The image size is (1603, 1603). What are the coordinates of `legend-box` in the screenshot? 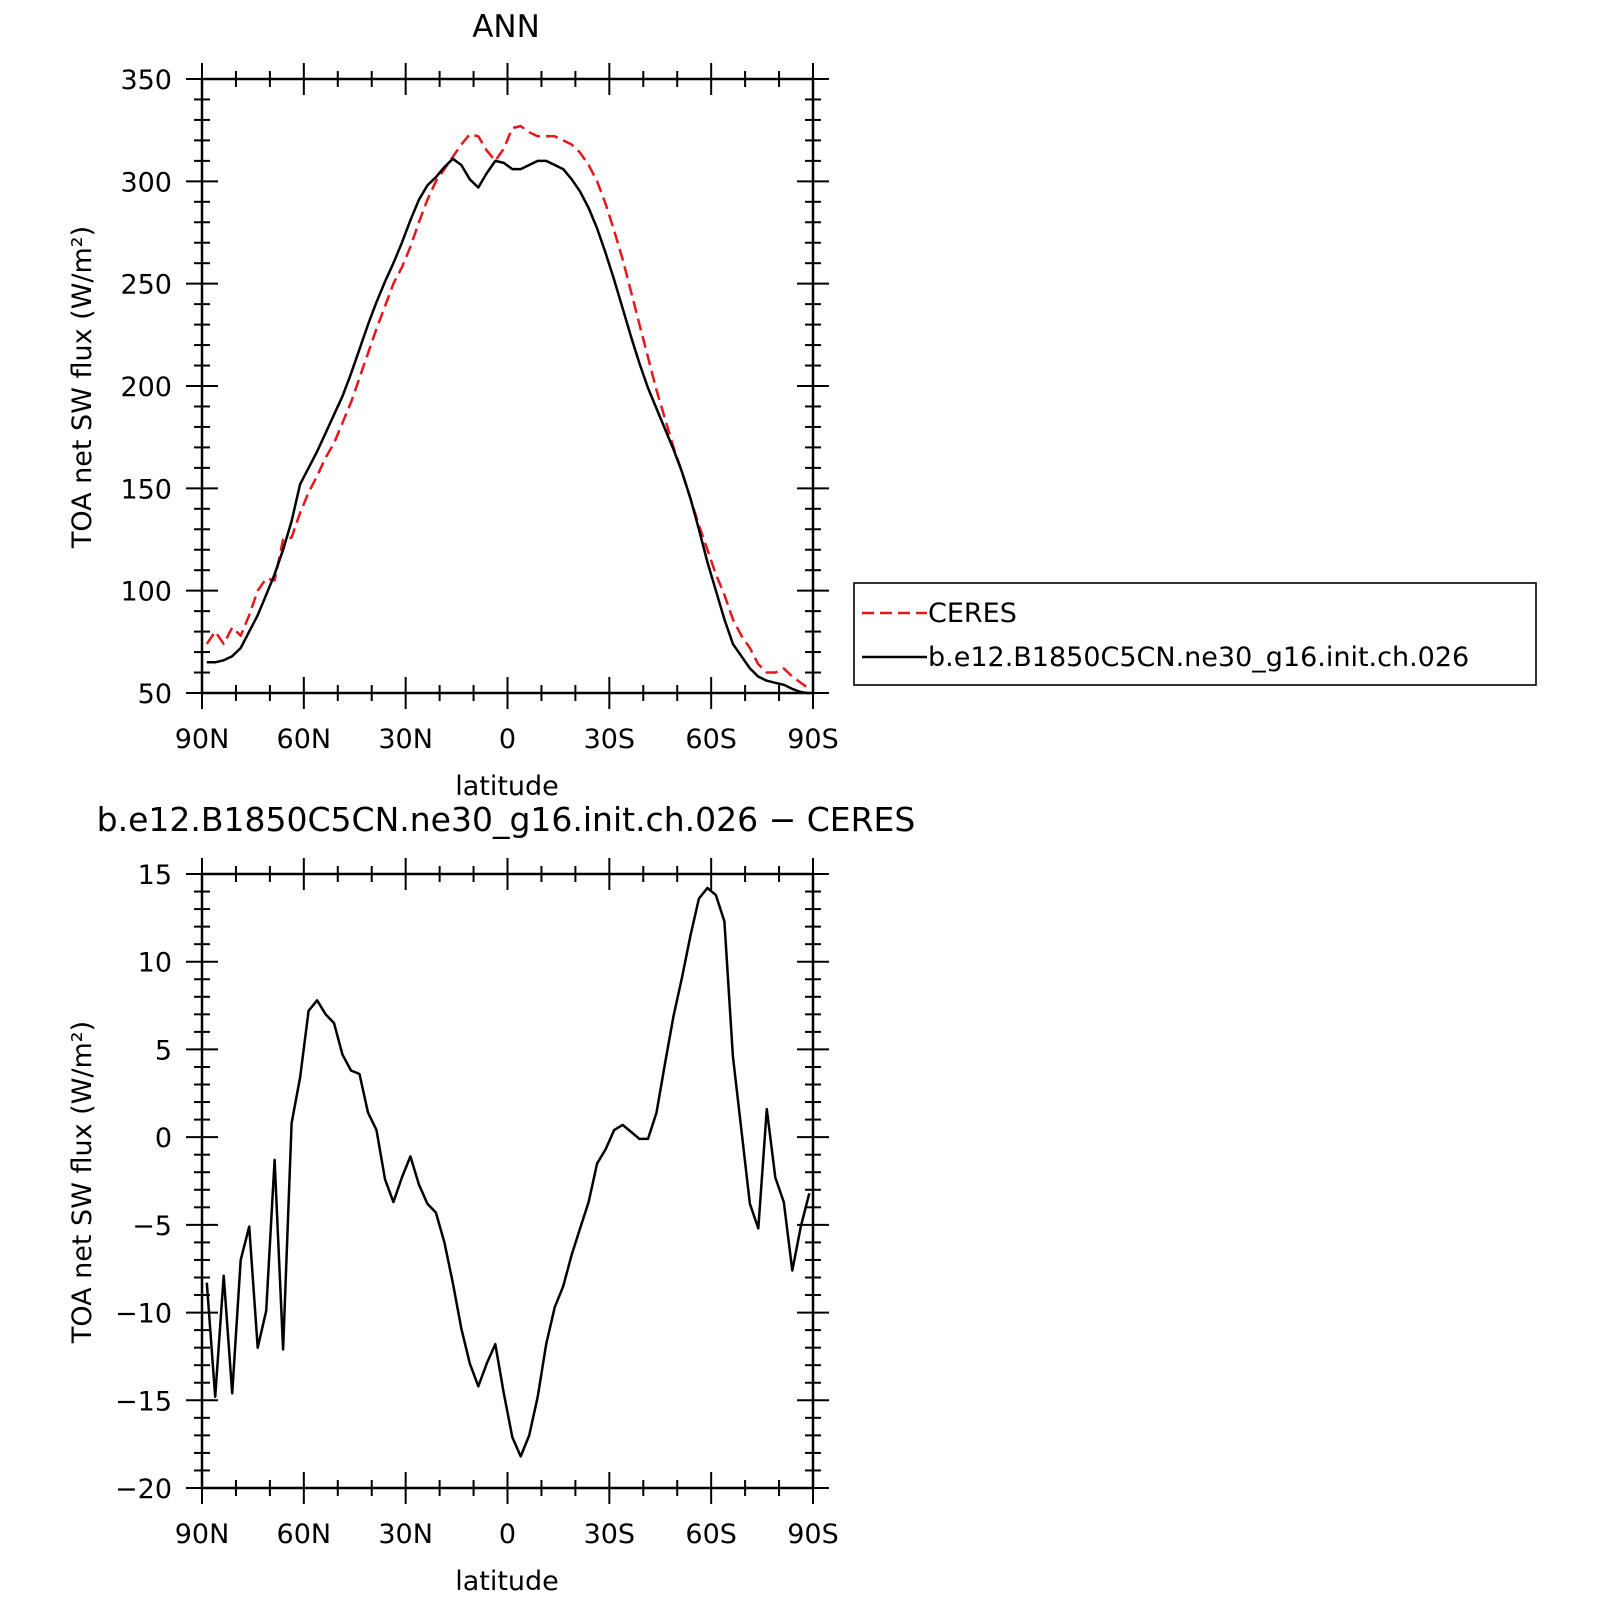 It's located at (1195, 634).